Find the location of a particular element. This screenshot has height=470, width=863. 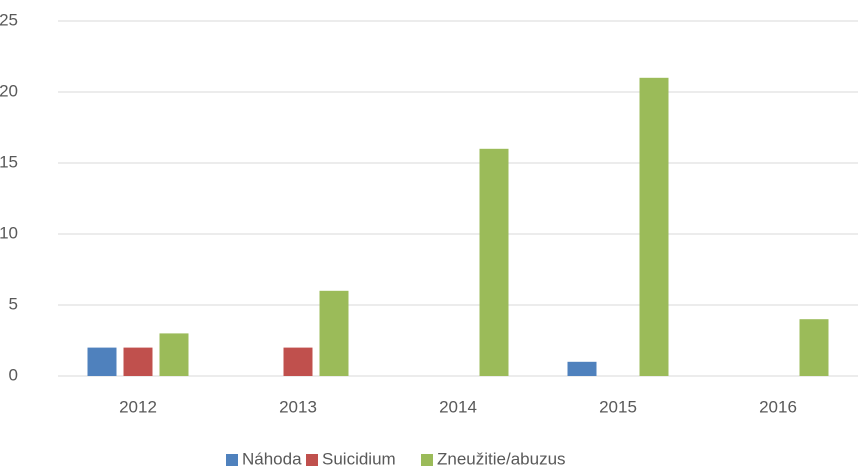

legend-label: Náhoda is located at coordinates (272, 458).